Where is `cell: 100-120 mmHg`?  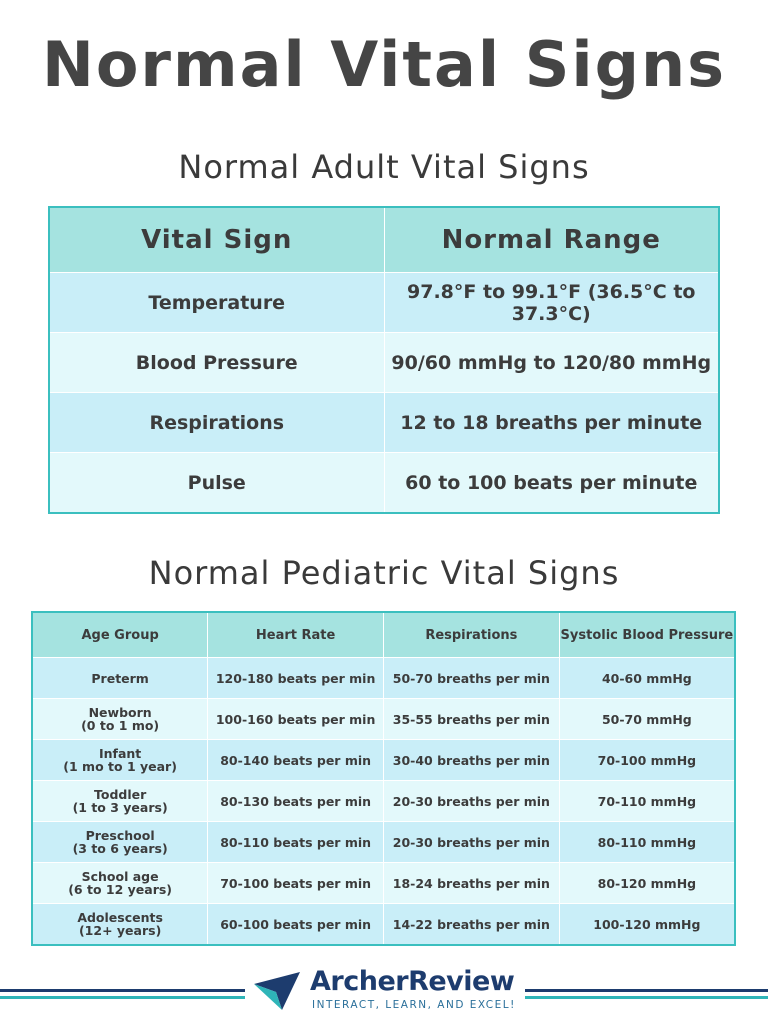
cell: 100-120 mmHg is located at coordinates (647, 924).